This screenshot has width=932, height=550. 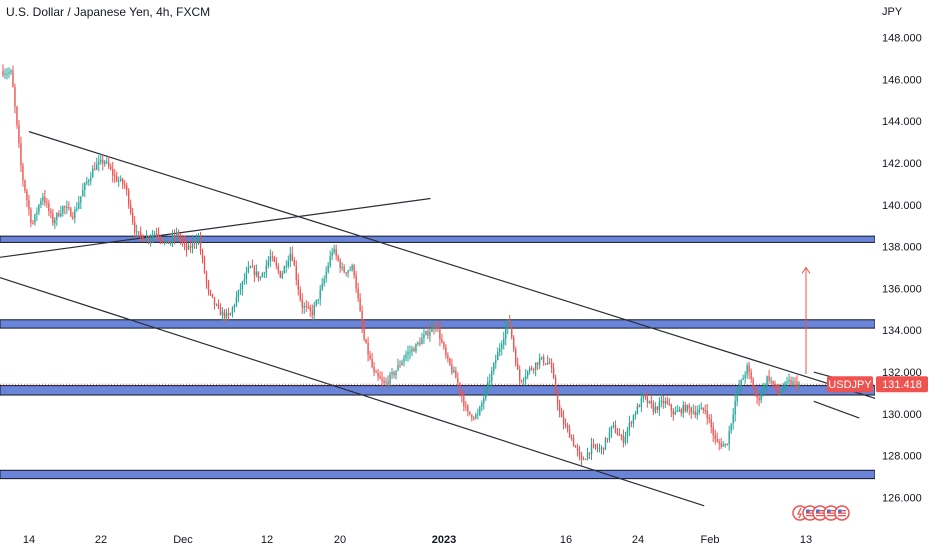 What do you see at coordinates (806, 320) in the screenshot?
I see `projection-arrow` at bounding box center [806, 320].